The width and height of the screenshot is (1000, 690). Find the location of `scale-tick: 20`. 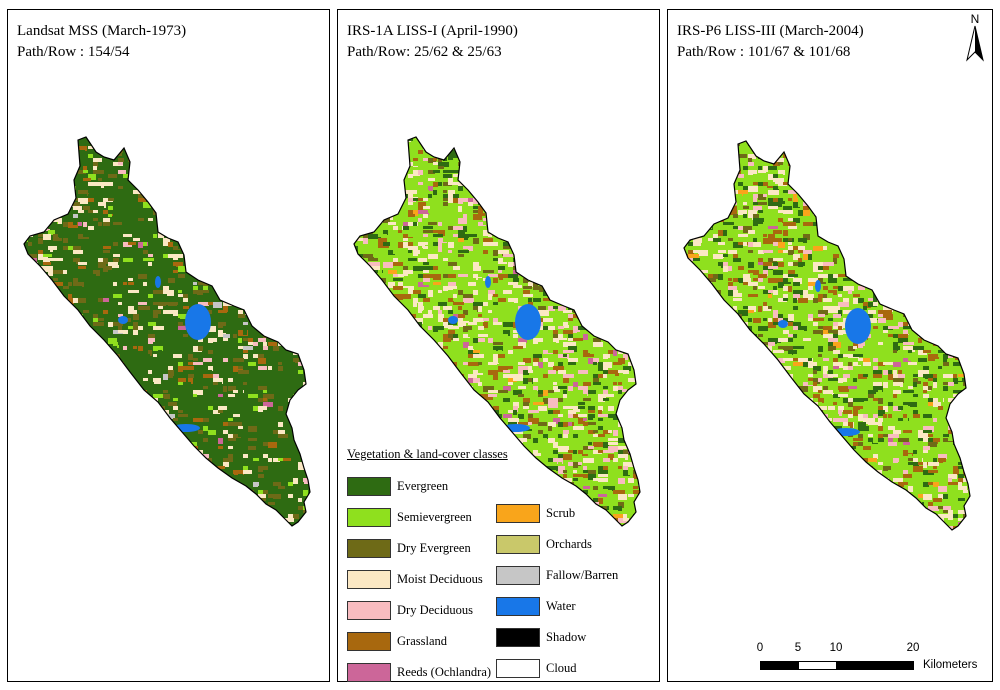

scale-tick: 20 is located at coordinates (913, 648).